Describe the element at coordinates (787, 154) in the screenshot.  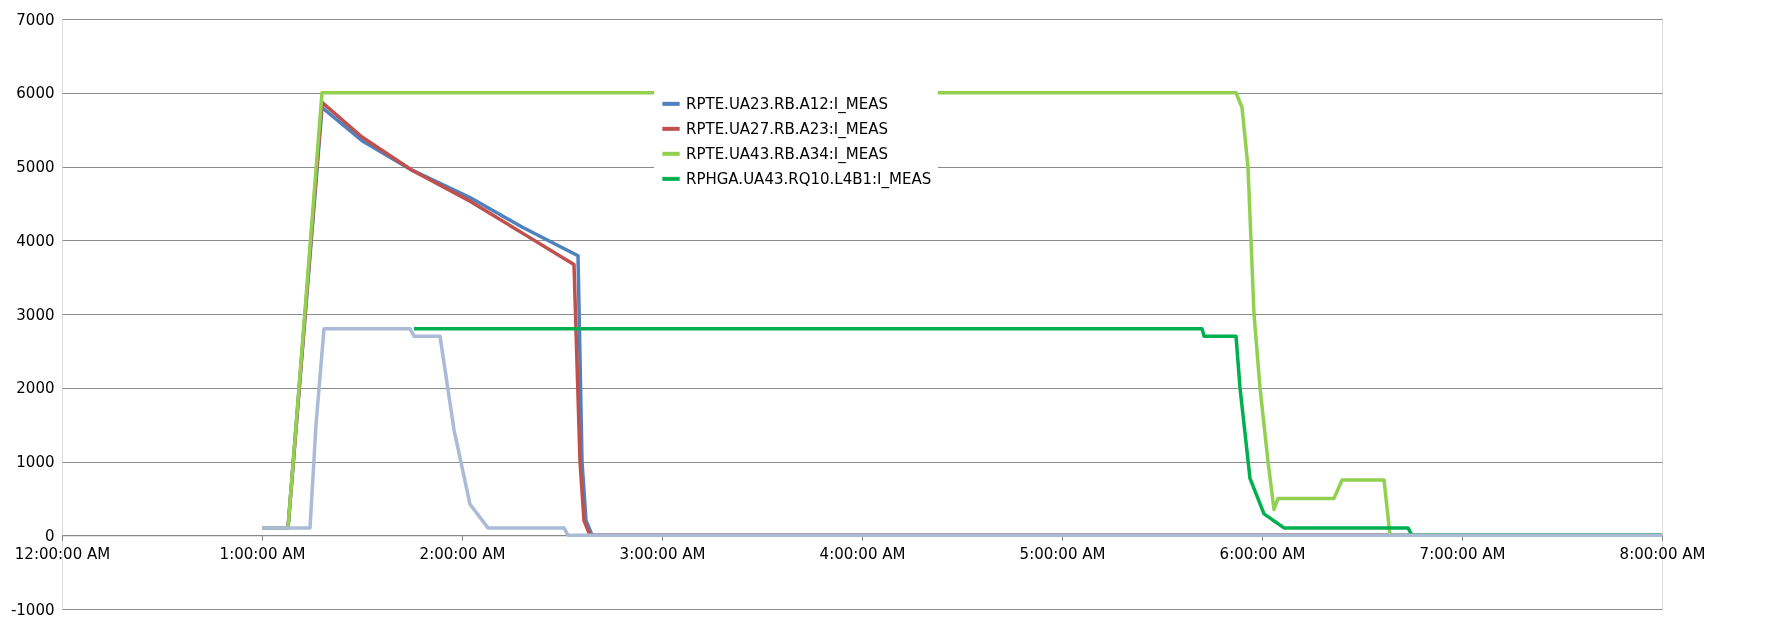
I see `legend-label: RPTE.UA43.RB.A34:I_MEAS` at that location.